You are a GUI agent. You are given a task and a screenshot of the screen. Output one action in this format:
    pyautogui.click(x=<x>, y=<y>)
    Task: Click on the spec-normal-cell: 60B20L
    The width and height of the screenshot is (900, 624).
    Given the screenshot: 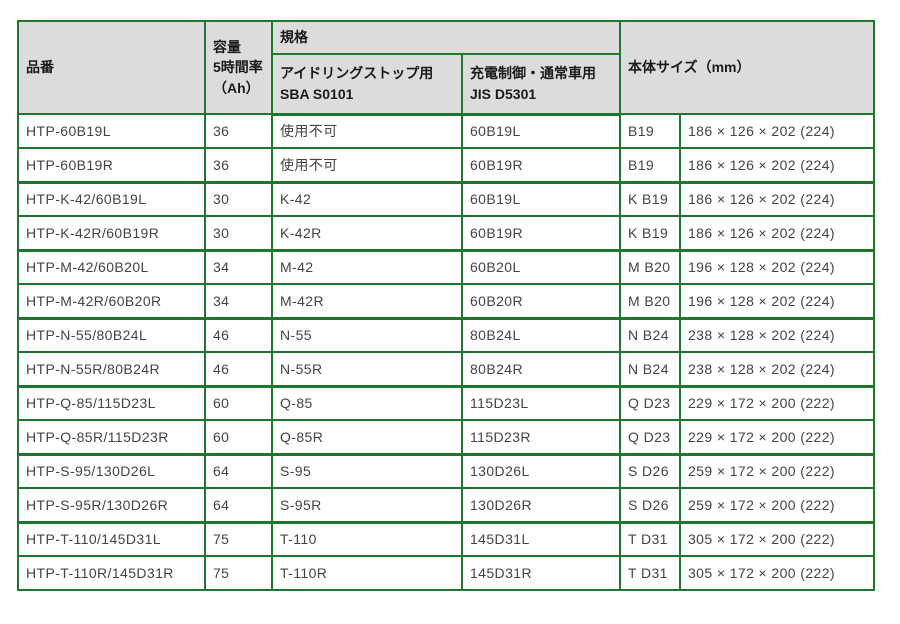 What is the action you would take?
    pyautogui.click(x=541, y=266)
    